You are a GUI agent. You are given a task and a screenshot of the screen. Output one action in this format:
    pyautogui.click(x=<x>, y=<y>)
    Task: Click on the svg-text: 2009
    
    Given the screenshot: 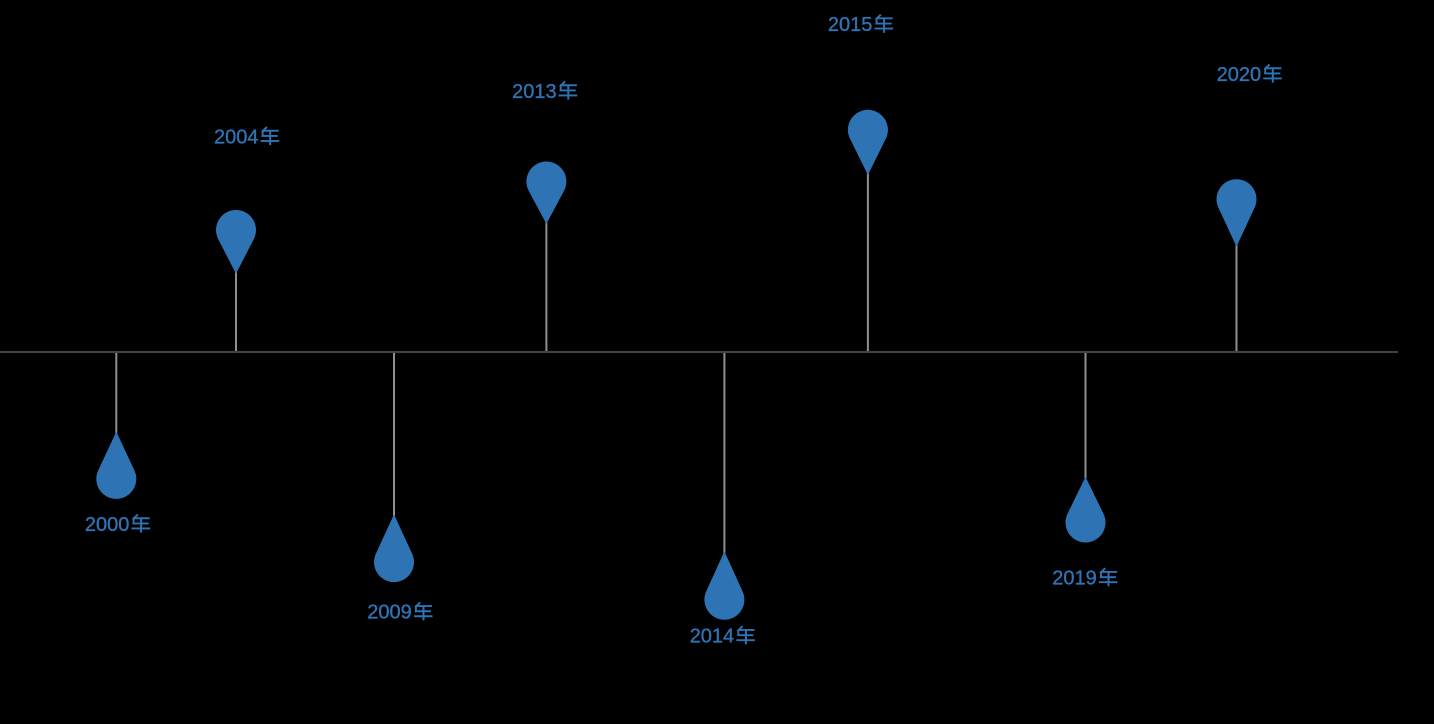 What is the action you would take?
    pyautogui.click(x=389, y=613)
    